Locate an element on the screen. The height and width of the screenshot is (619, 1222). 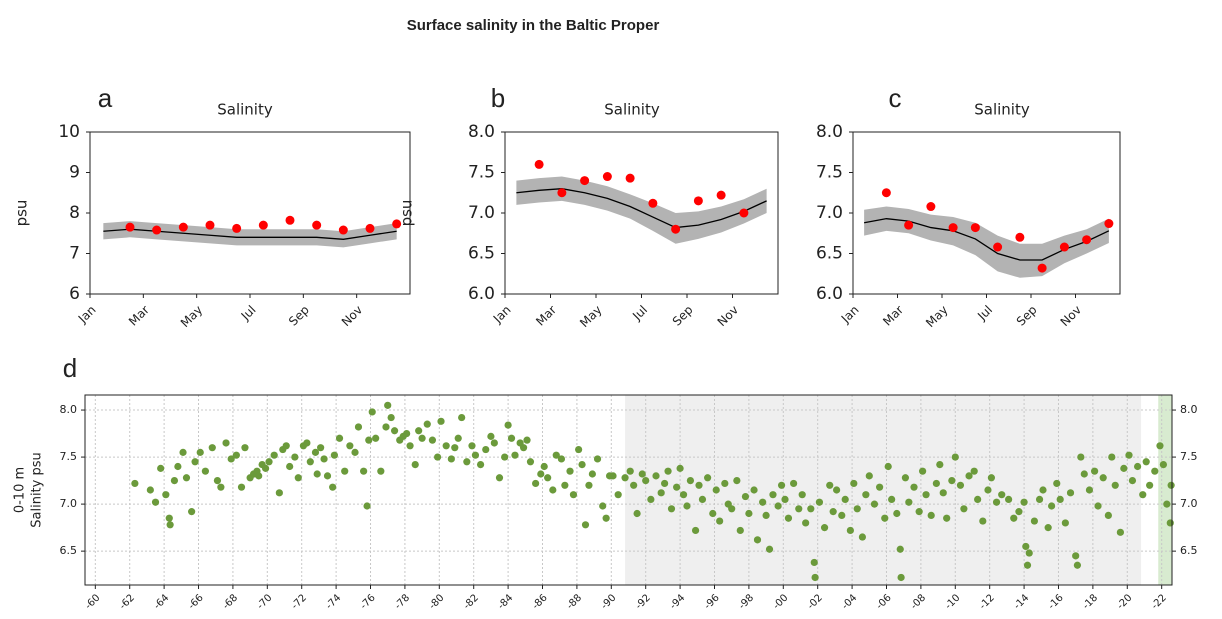
y-tick-label: 10 is located at coordinates (69, 132).